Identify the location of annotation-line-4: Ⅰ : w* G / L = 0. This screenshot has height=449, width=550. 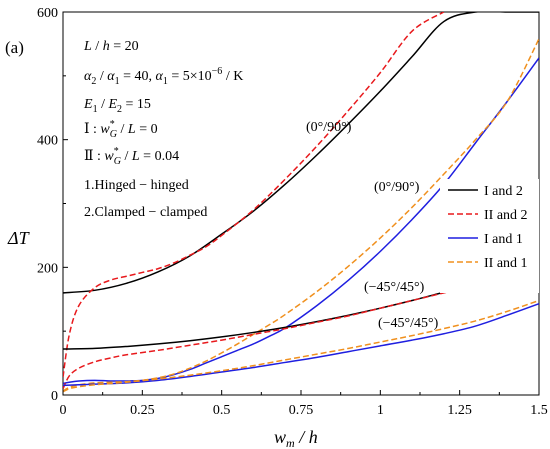
(121, 129).